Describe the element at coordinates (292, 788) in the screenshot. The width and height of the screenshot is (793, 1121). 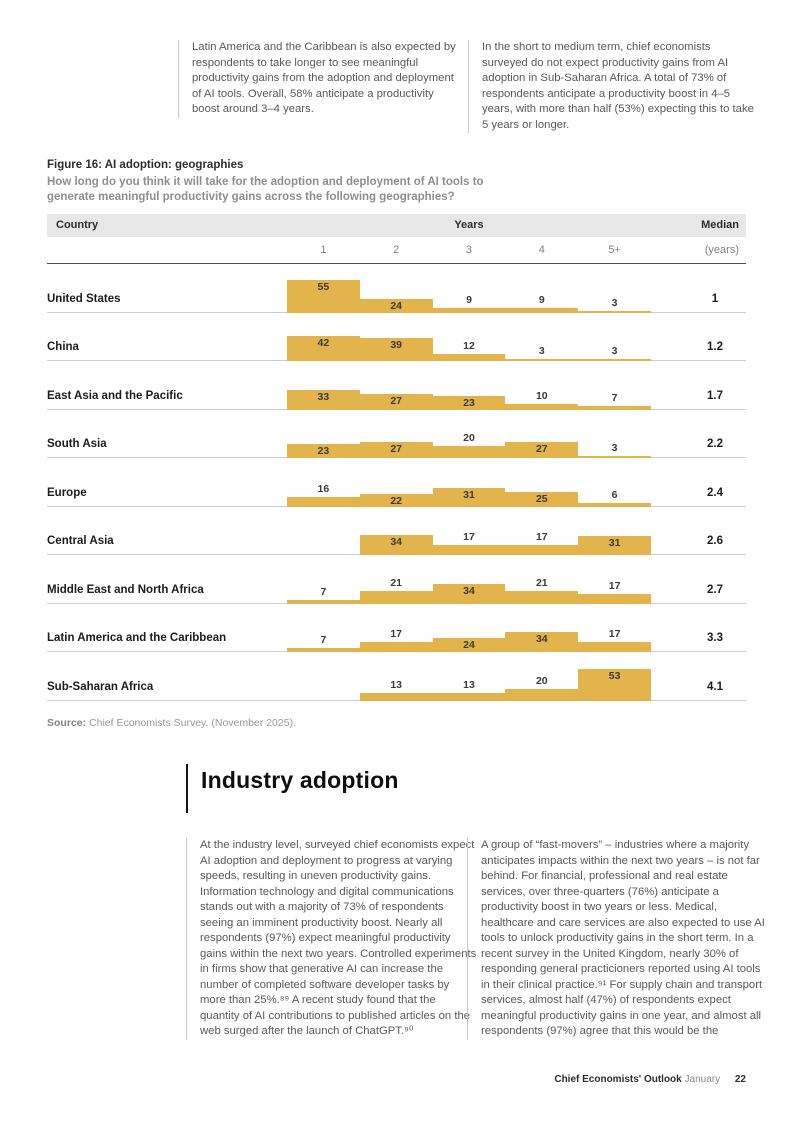
I see `section-heading-industry-adoption: Industry adoption` at that location.